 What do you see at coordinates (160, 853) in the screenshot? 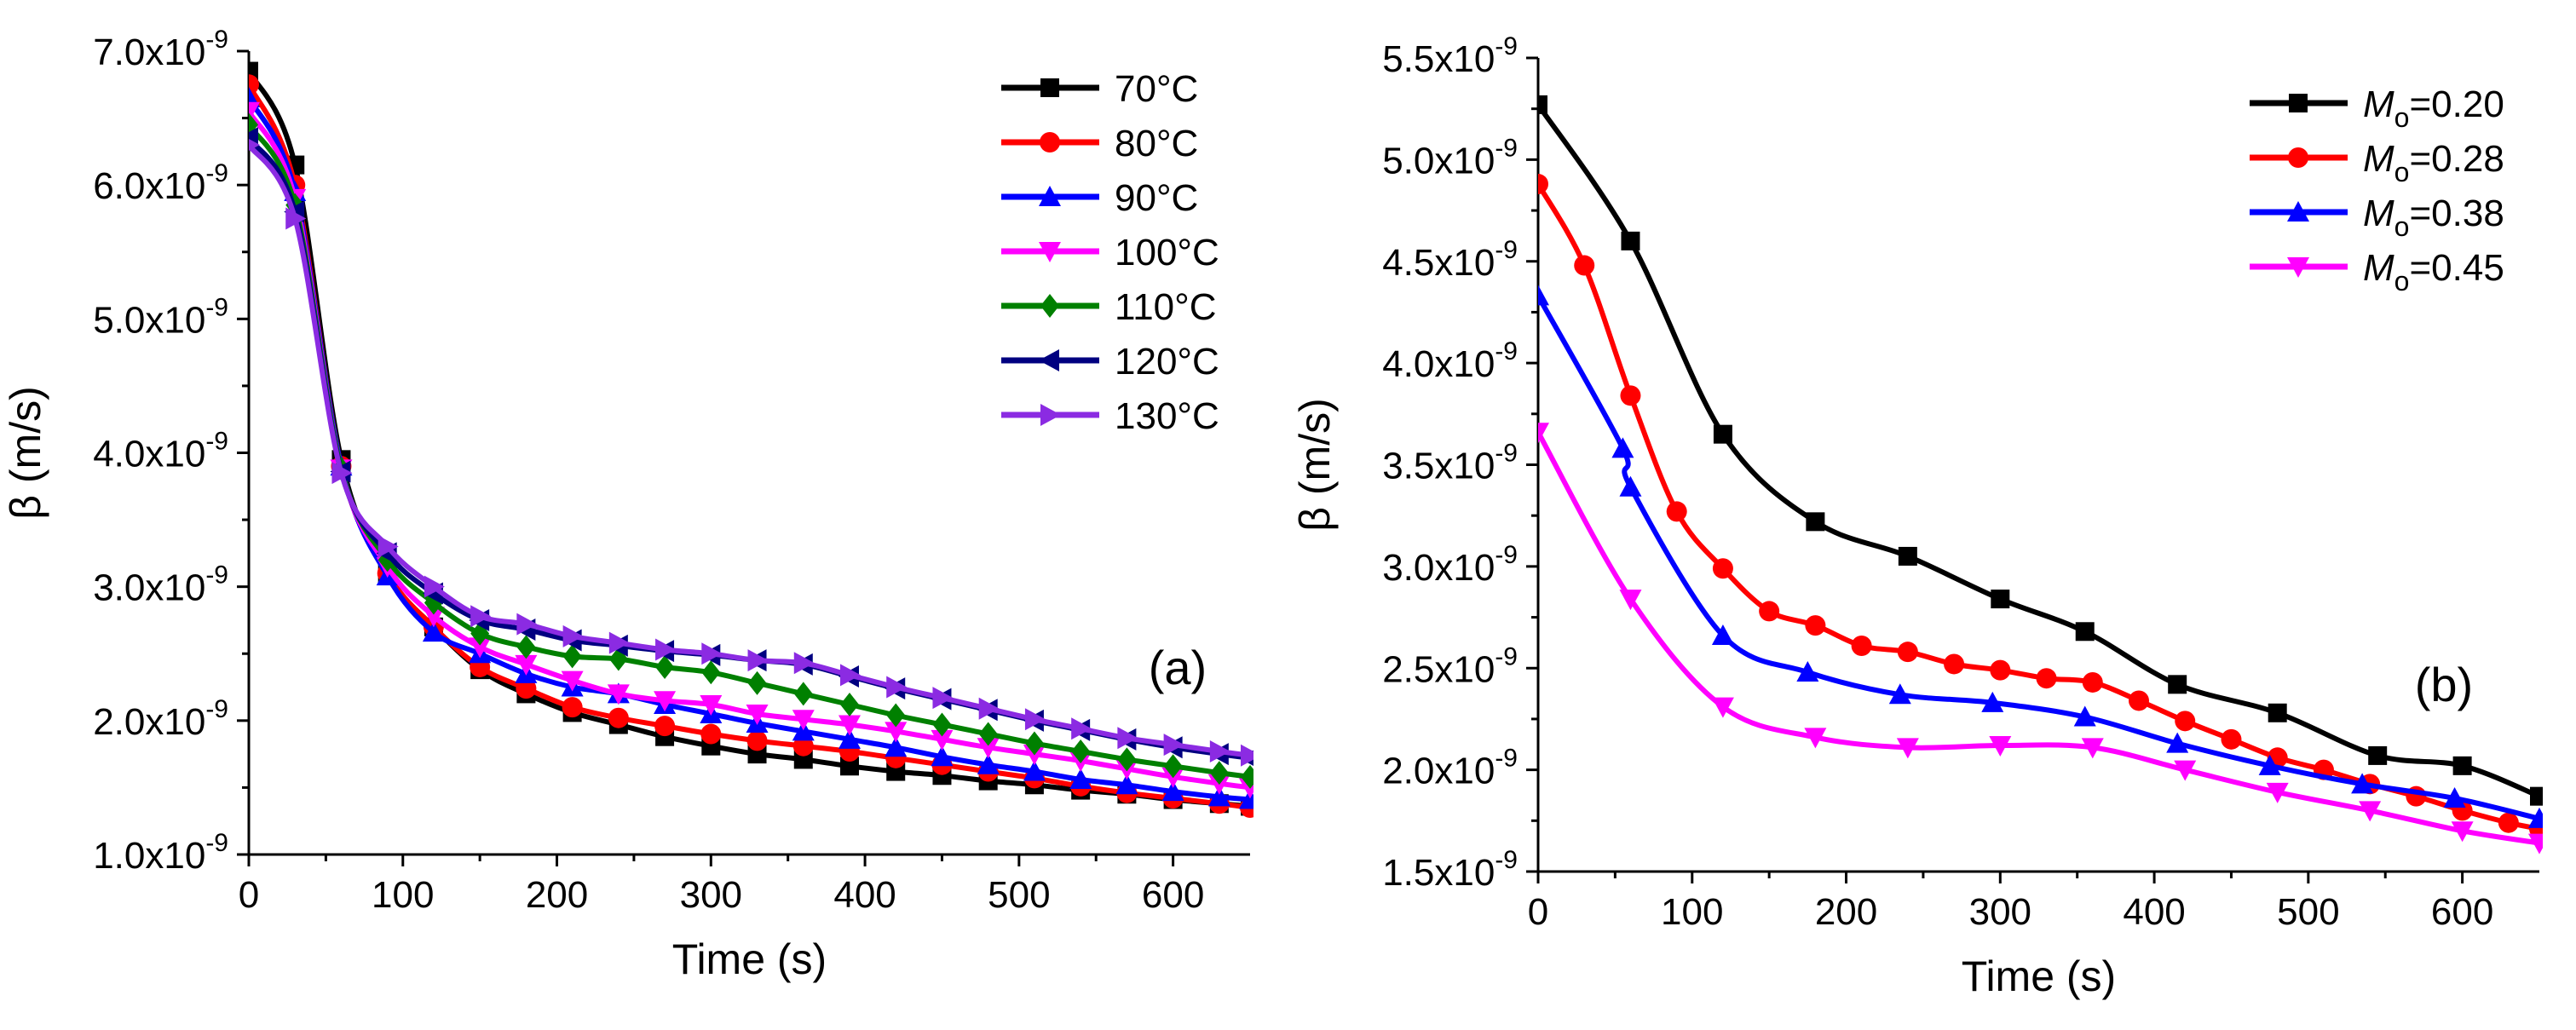
I see `y-tick-label: 1.0x10⁻⁹` at bounding box center [160, 853].